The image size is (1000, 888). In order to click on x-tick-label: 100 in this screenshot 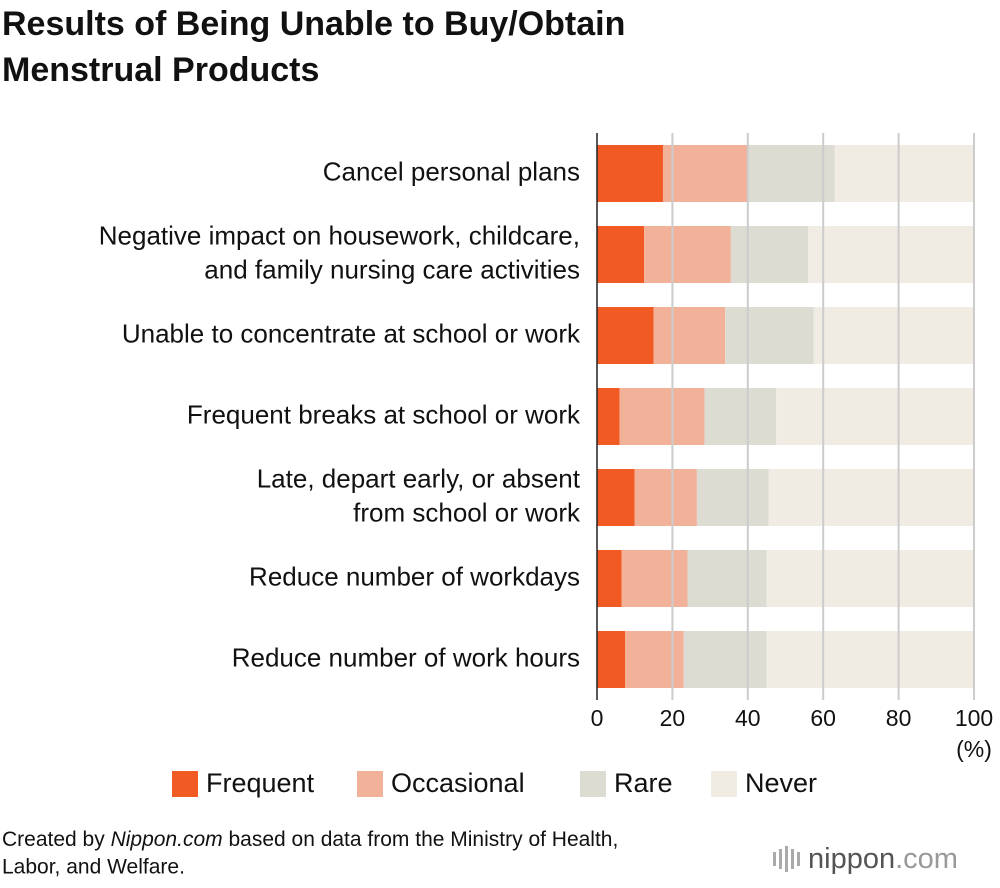, I will do `click(974, 718)`.